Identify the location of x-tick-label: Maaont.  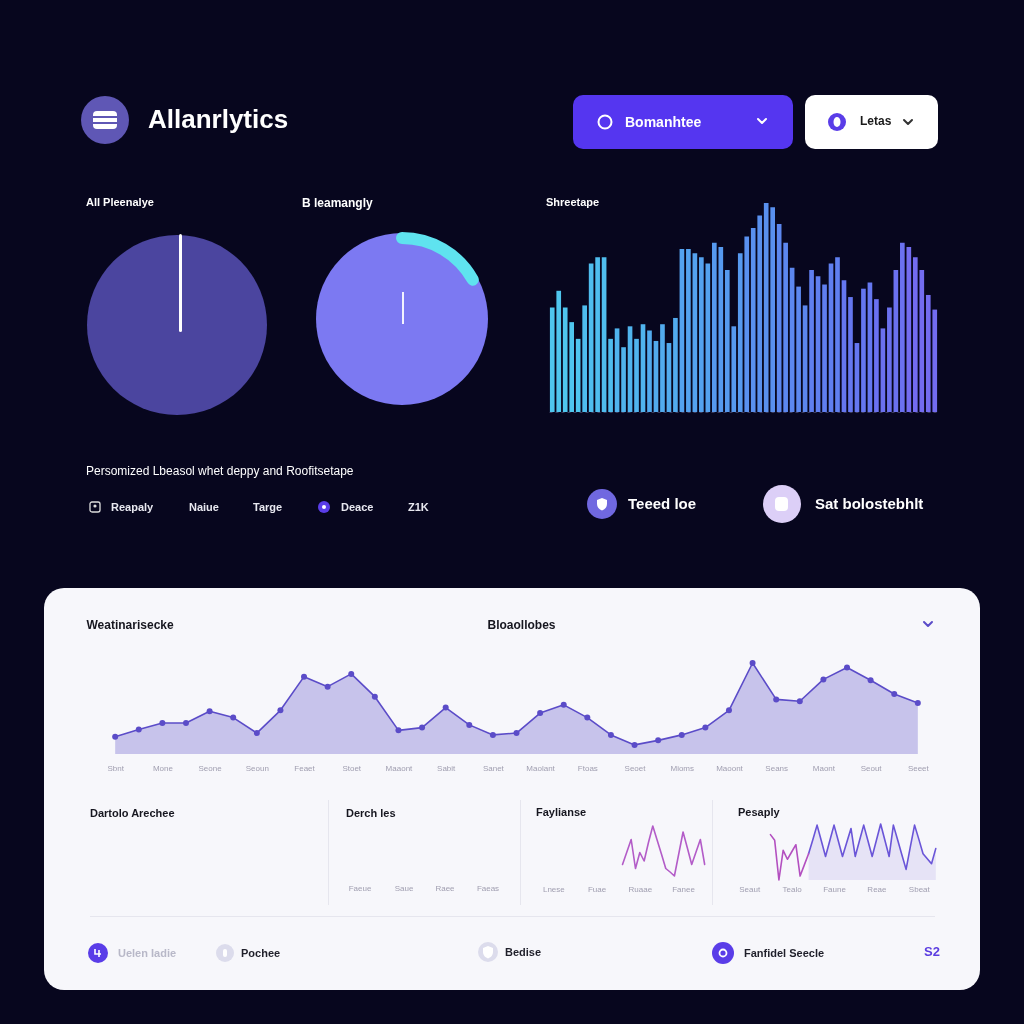
(399, 768).